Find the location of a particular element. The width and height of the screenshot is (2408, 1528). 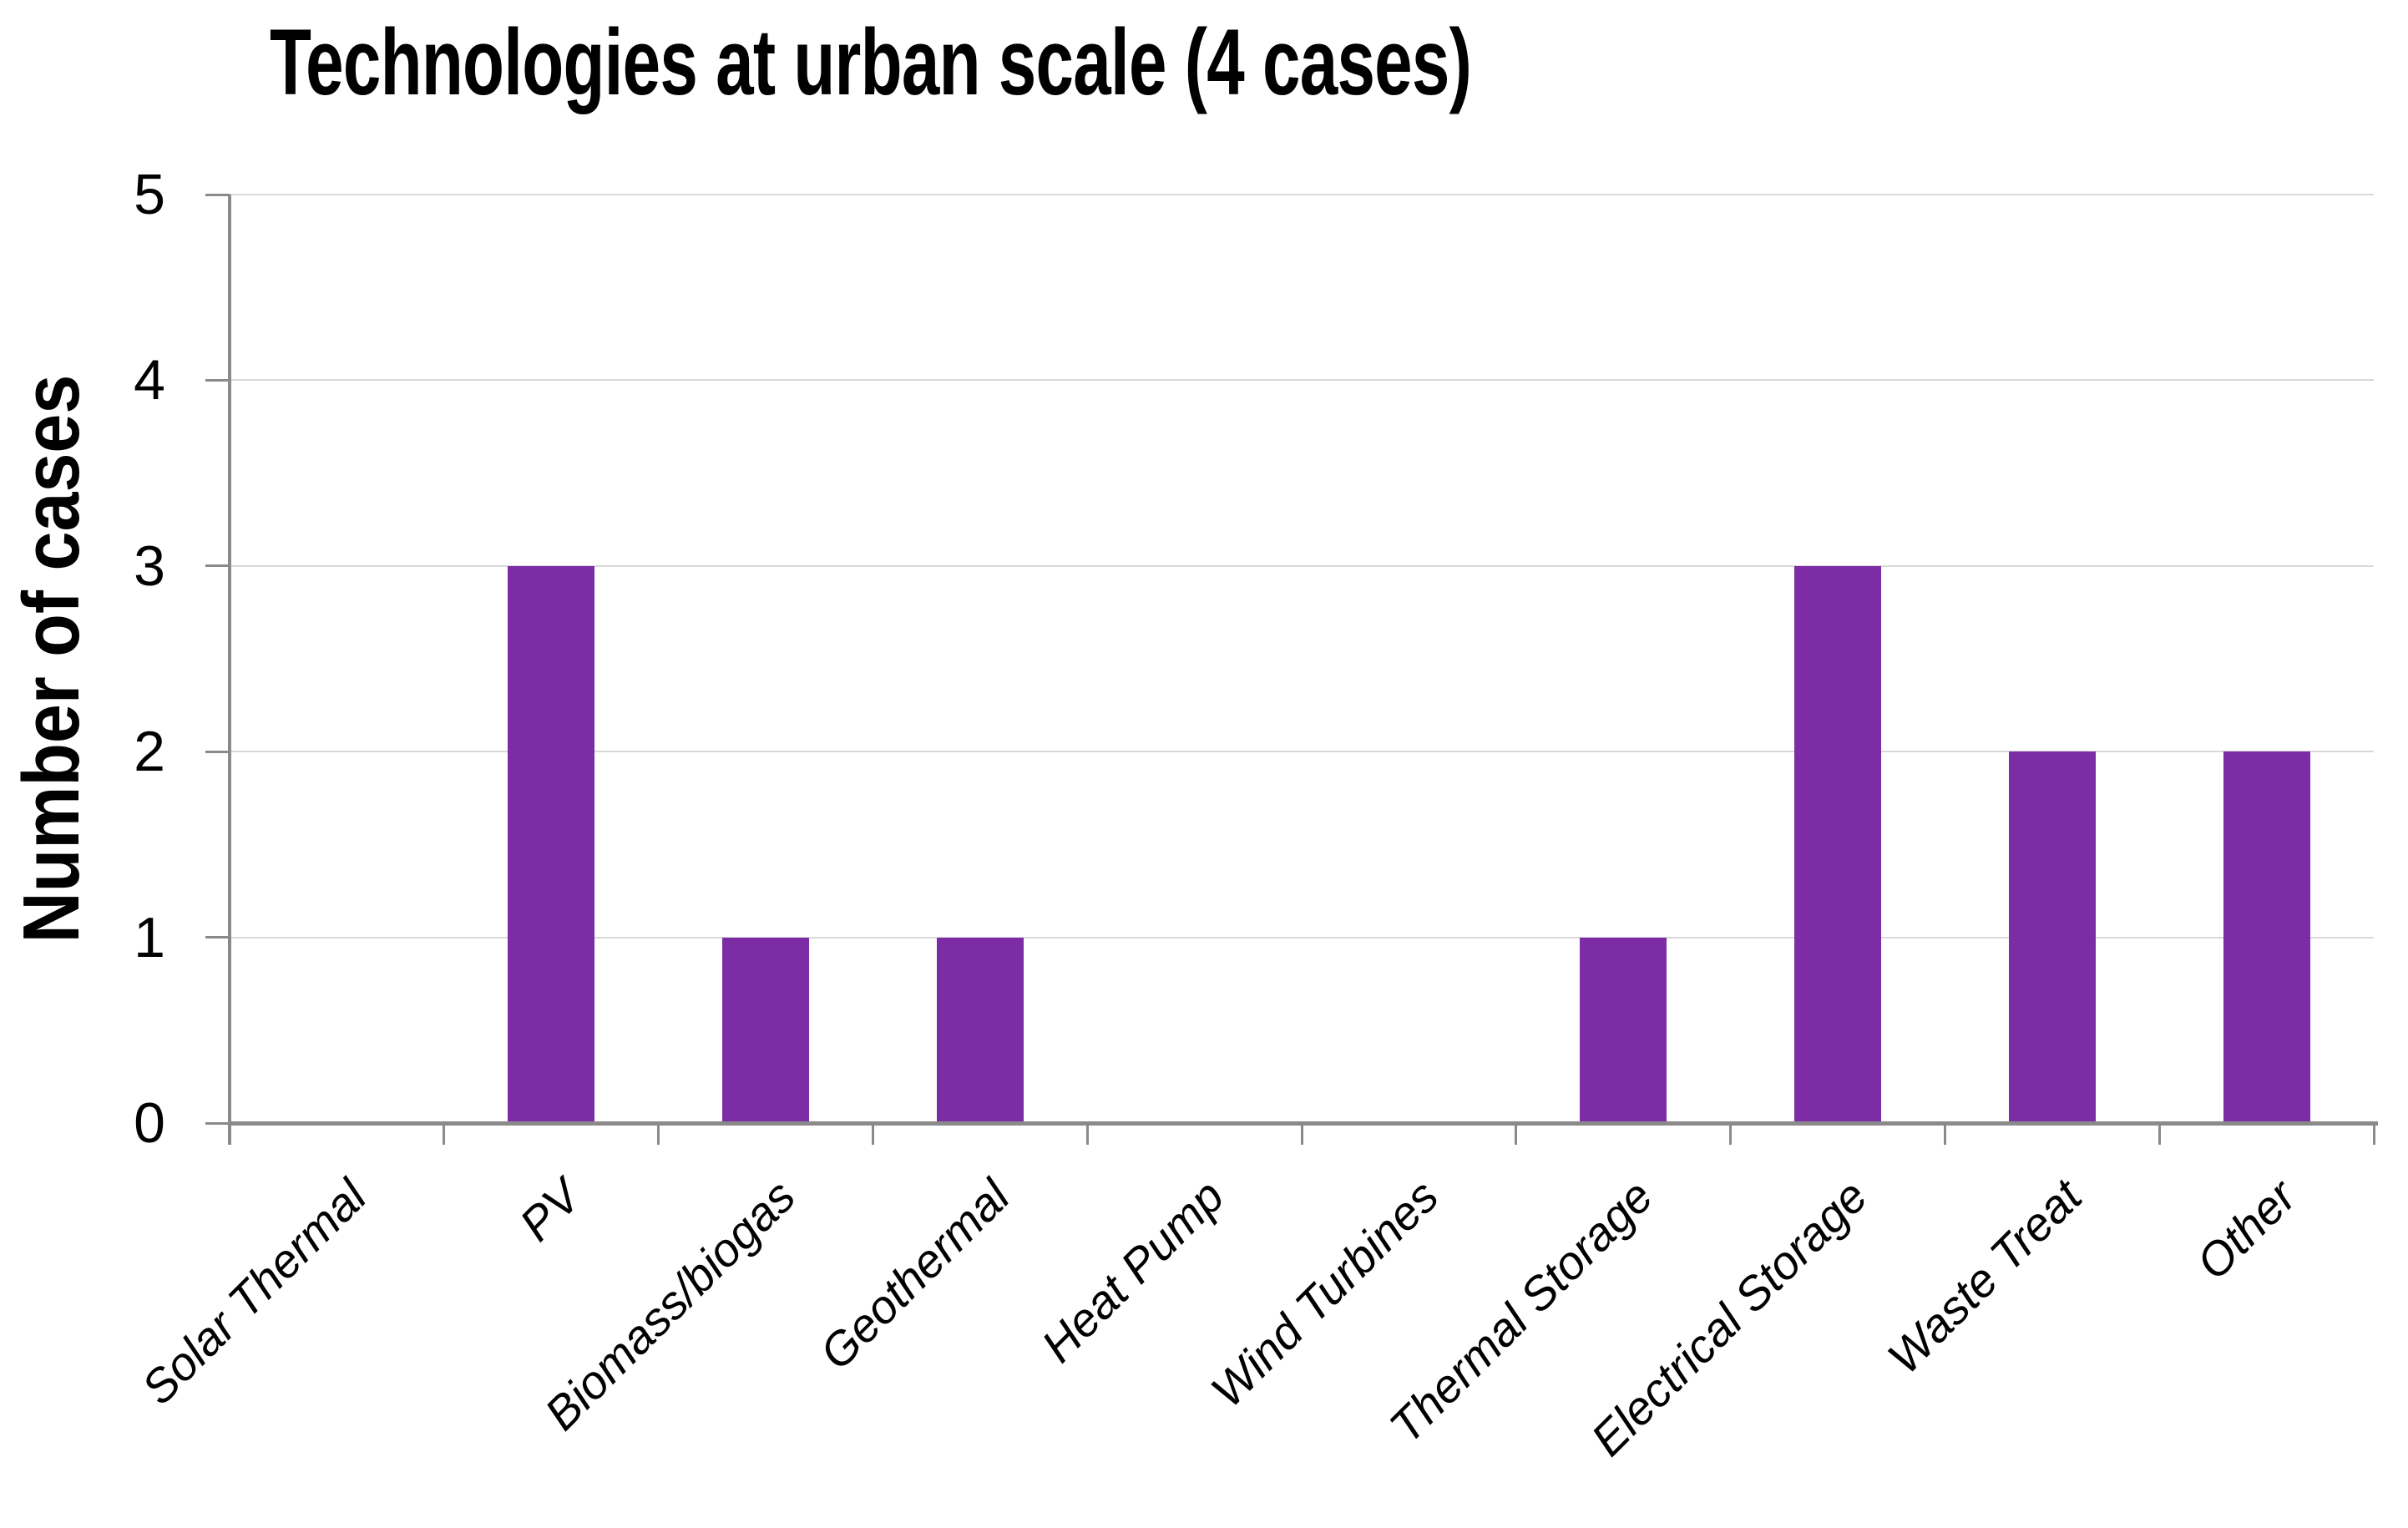

y-tick-label: 0 is located at coordinates (149, 1123).